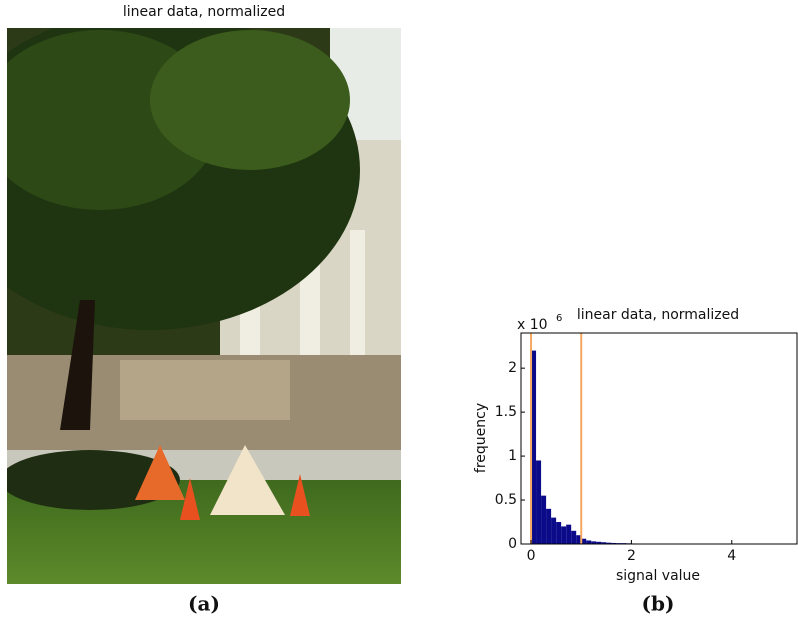  What do you see at coordinates (731, 556) in the screenshot?
I see `x-tick-label: 4` at bounding box center [731, 556].